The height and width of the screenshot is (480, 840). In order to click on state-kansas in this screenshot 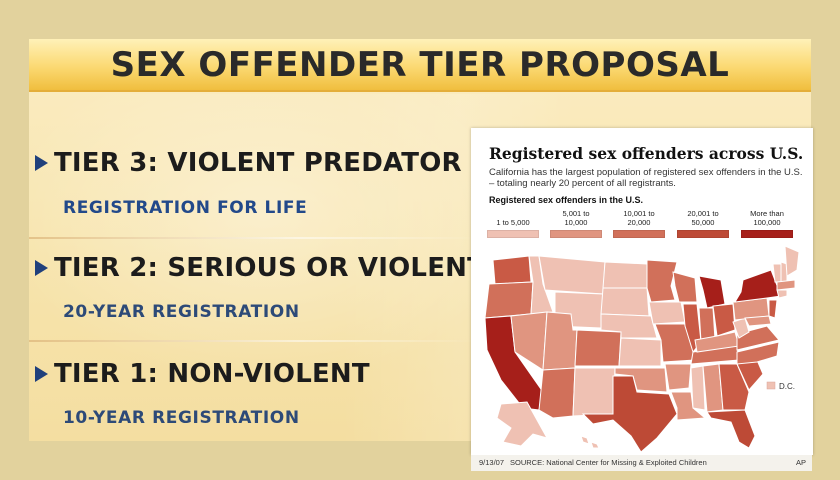, I will do `click(640, 352)`.